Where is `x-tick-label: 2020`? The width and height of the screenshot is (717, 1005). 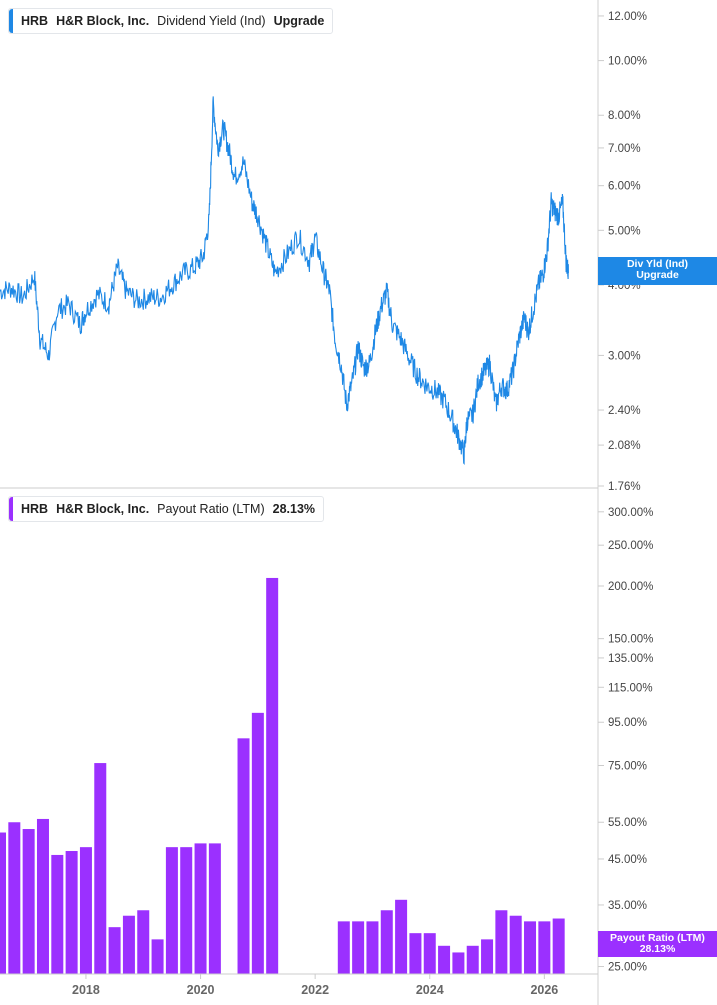 x-tick-label: 2020 is located at coordinates (201, 990).